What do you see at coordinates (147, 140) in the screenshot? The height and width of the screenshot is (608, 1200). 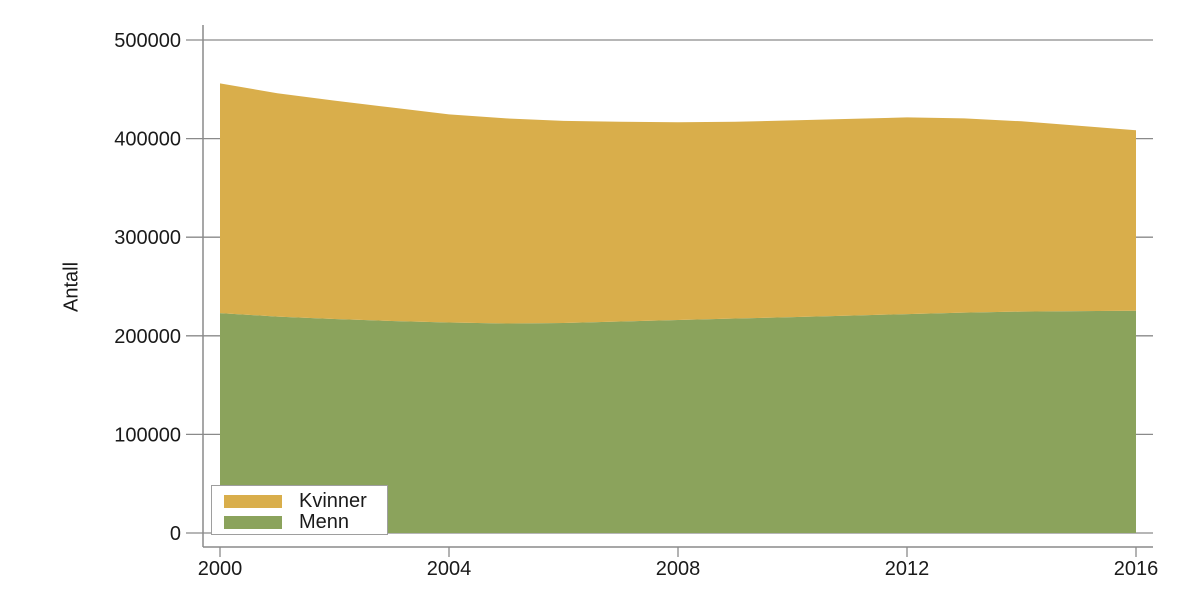 I see `y-tick-label: 400000` at bounding box center [147, 140].